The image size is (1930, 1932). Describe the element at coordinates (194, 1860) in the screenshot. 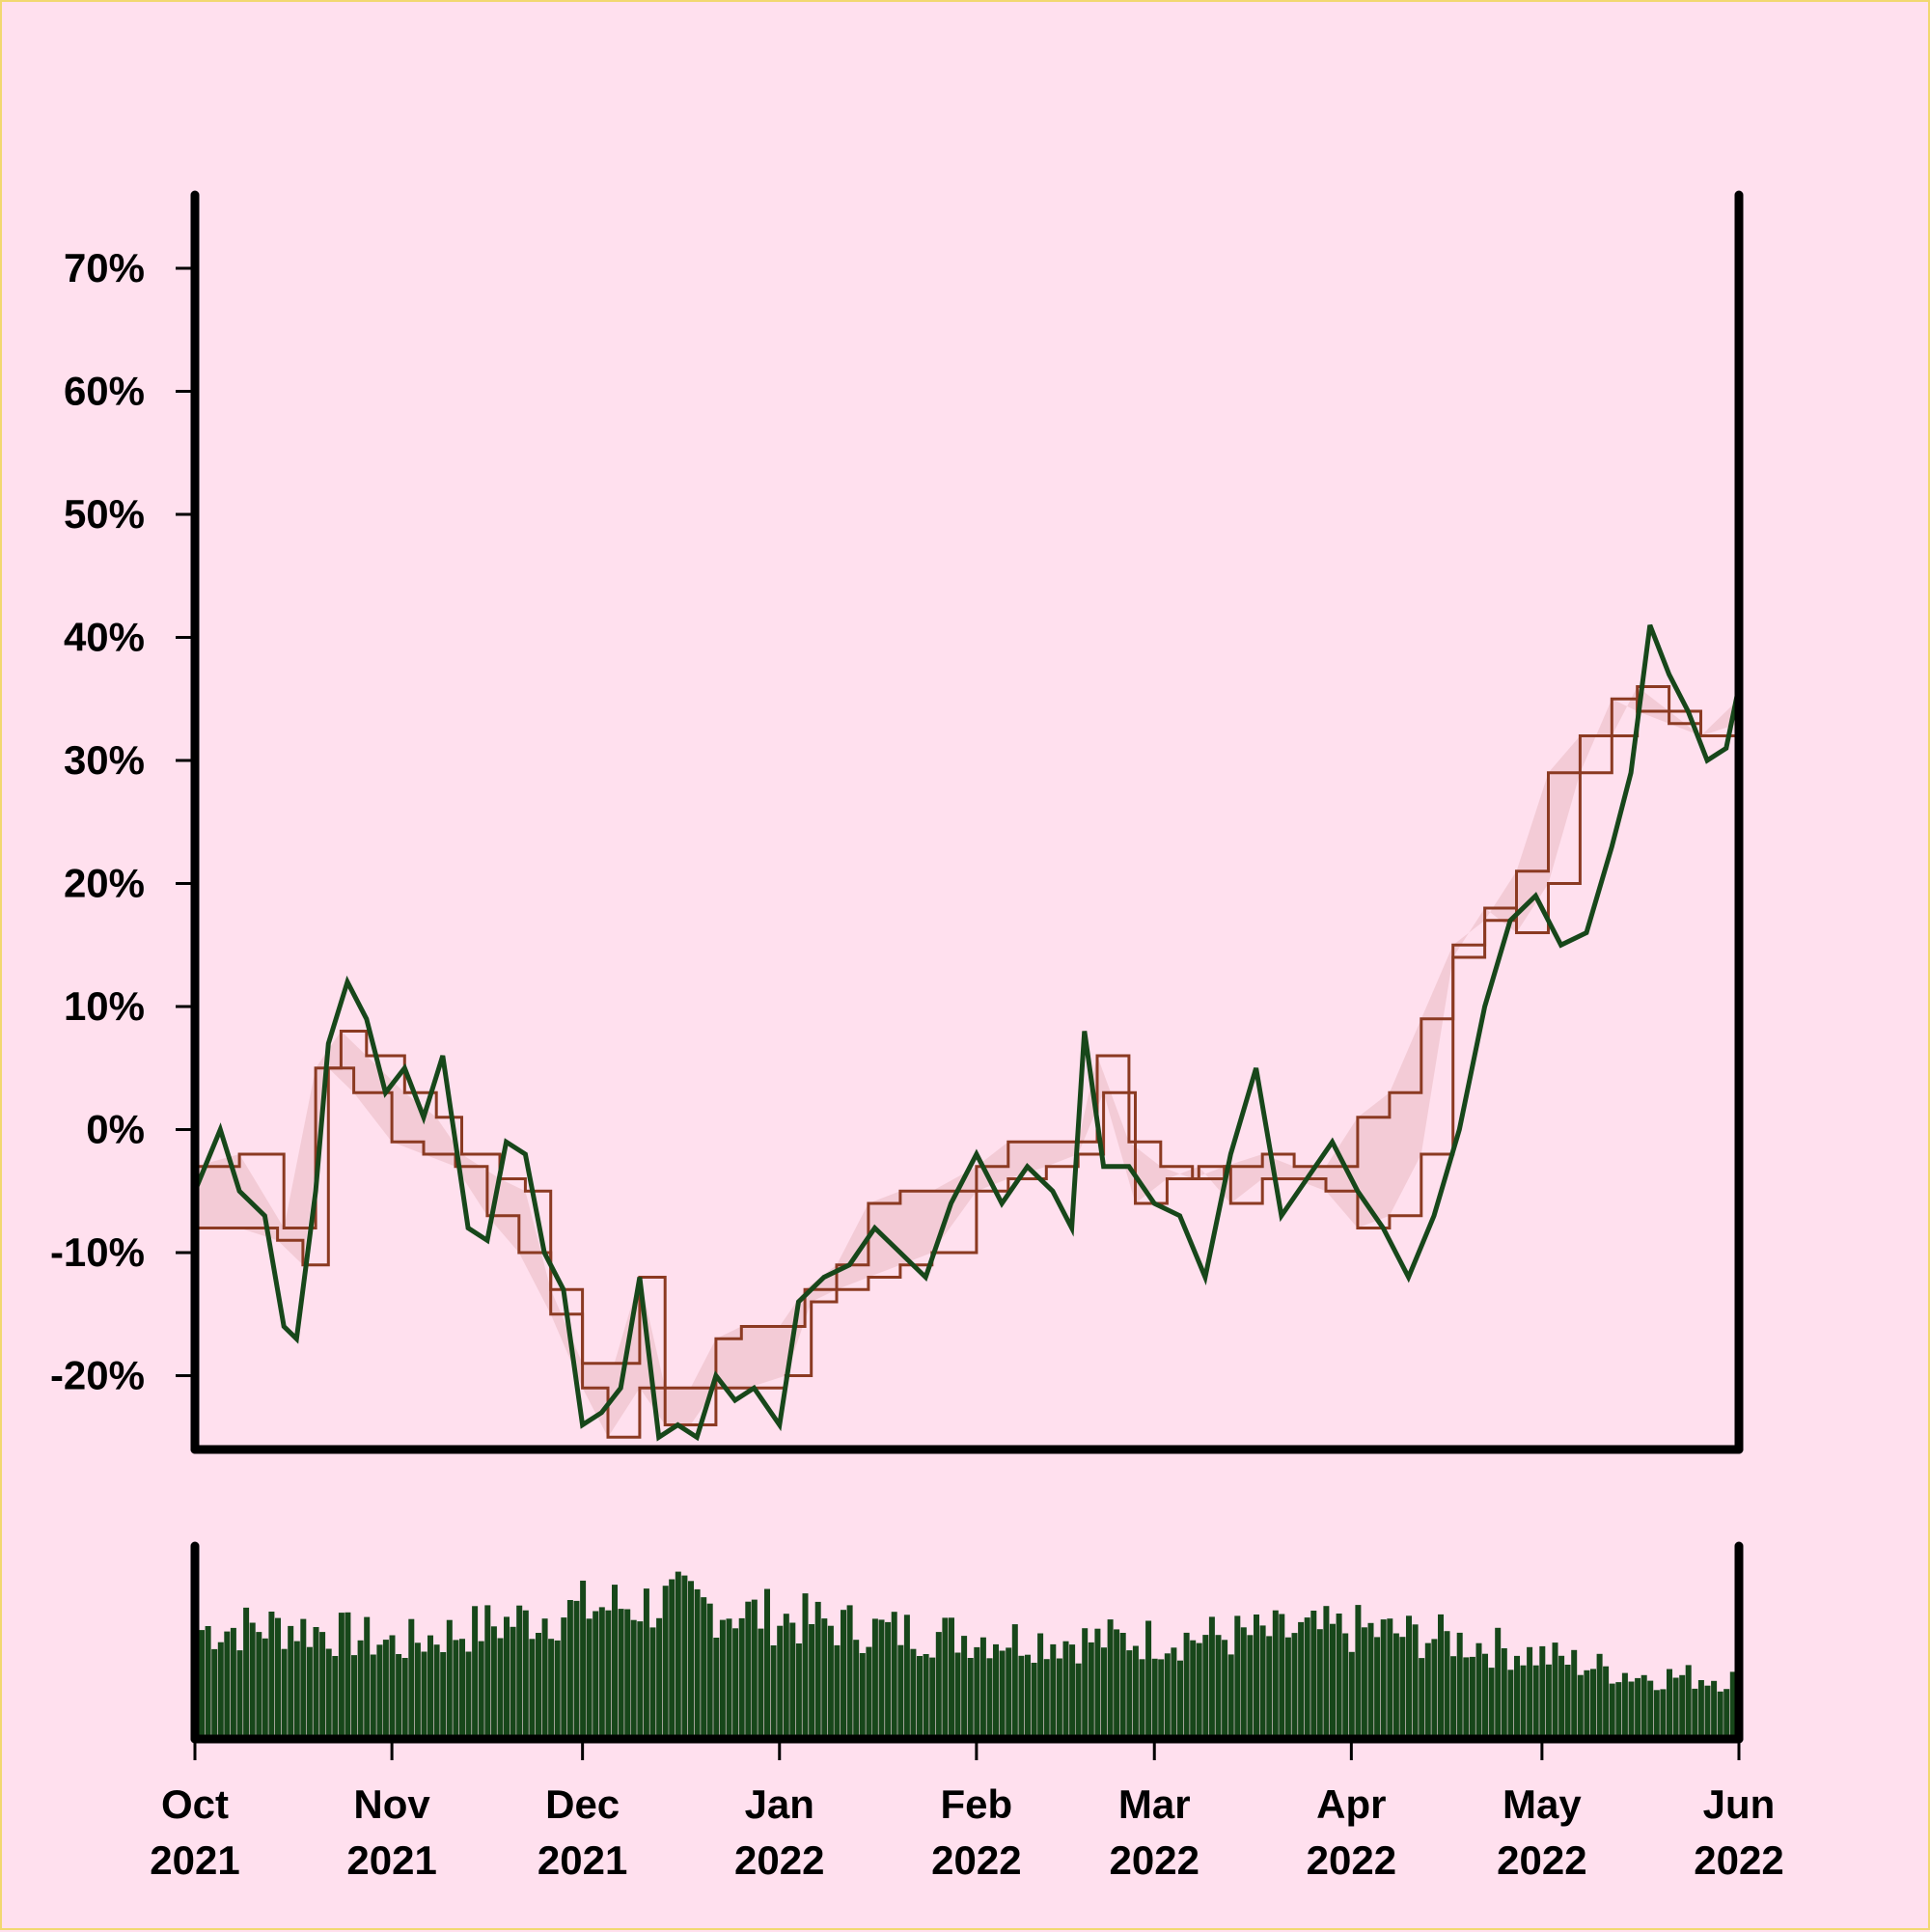

I see `x-tick-year-label: 2021` at that location.